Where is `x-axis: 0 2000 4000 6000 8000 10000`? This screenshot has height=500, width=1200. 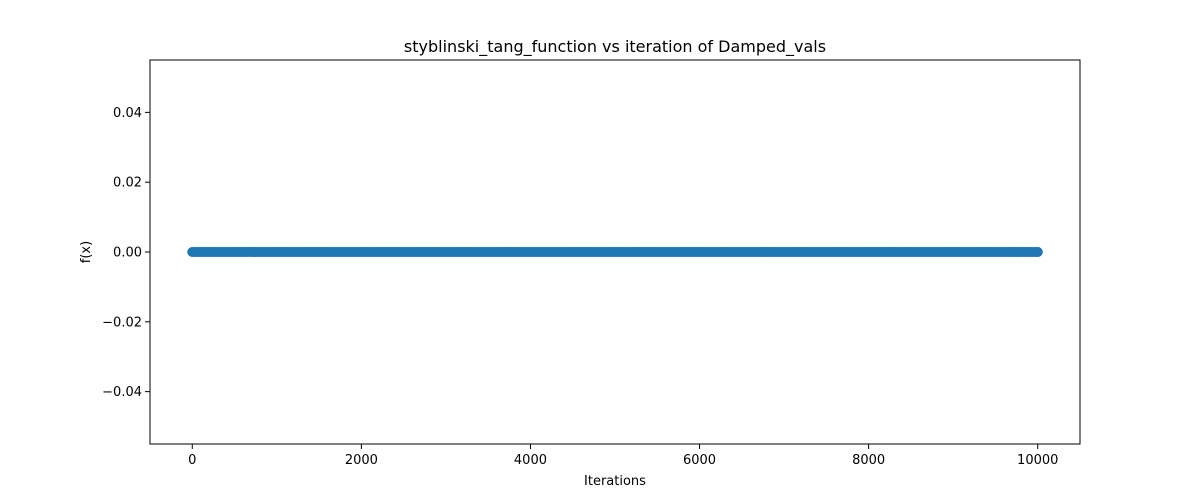
x-axis: 0 2000 4000 6000 8000 10000 is located at coordinates (623, 456).